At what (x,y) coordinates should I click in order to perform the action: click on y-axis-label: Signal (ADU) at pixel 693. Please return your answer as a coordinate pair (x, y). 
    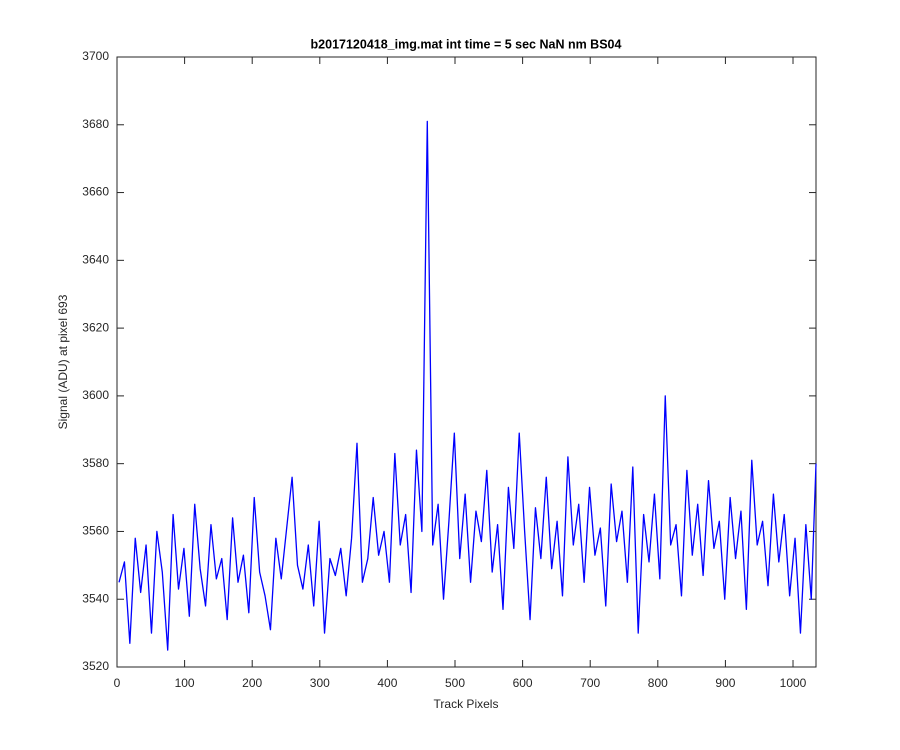
    Looking at the image, I should click on (63, 361).